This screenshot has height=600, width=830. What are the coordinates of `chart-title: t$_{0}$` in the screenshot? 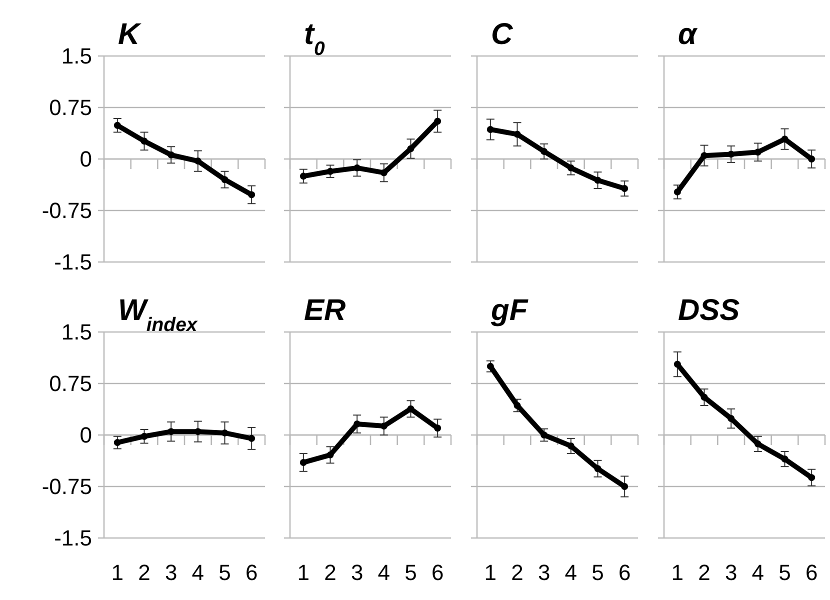 It's located at (314, 39).